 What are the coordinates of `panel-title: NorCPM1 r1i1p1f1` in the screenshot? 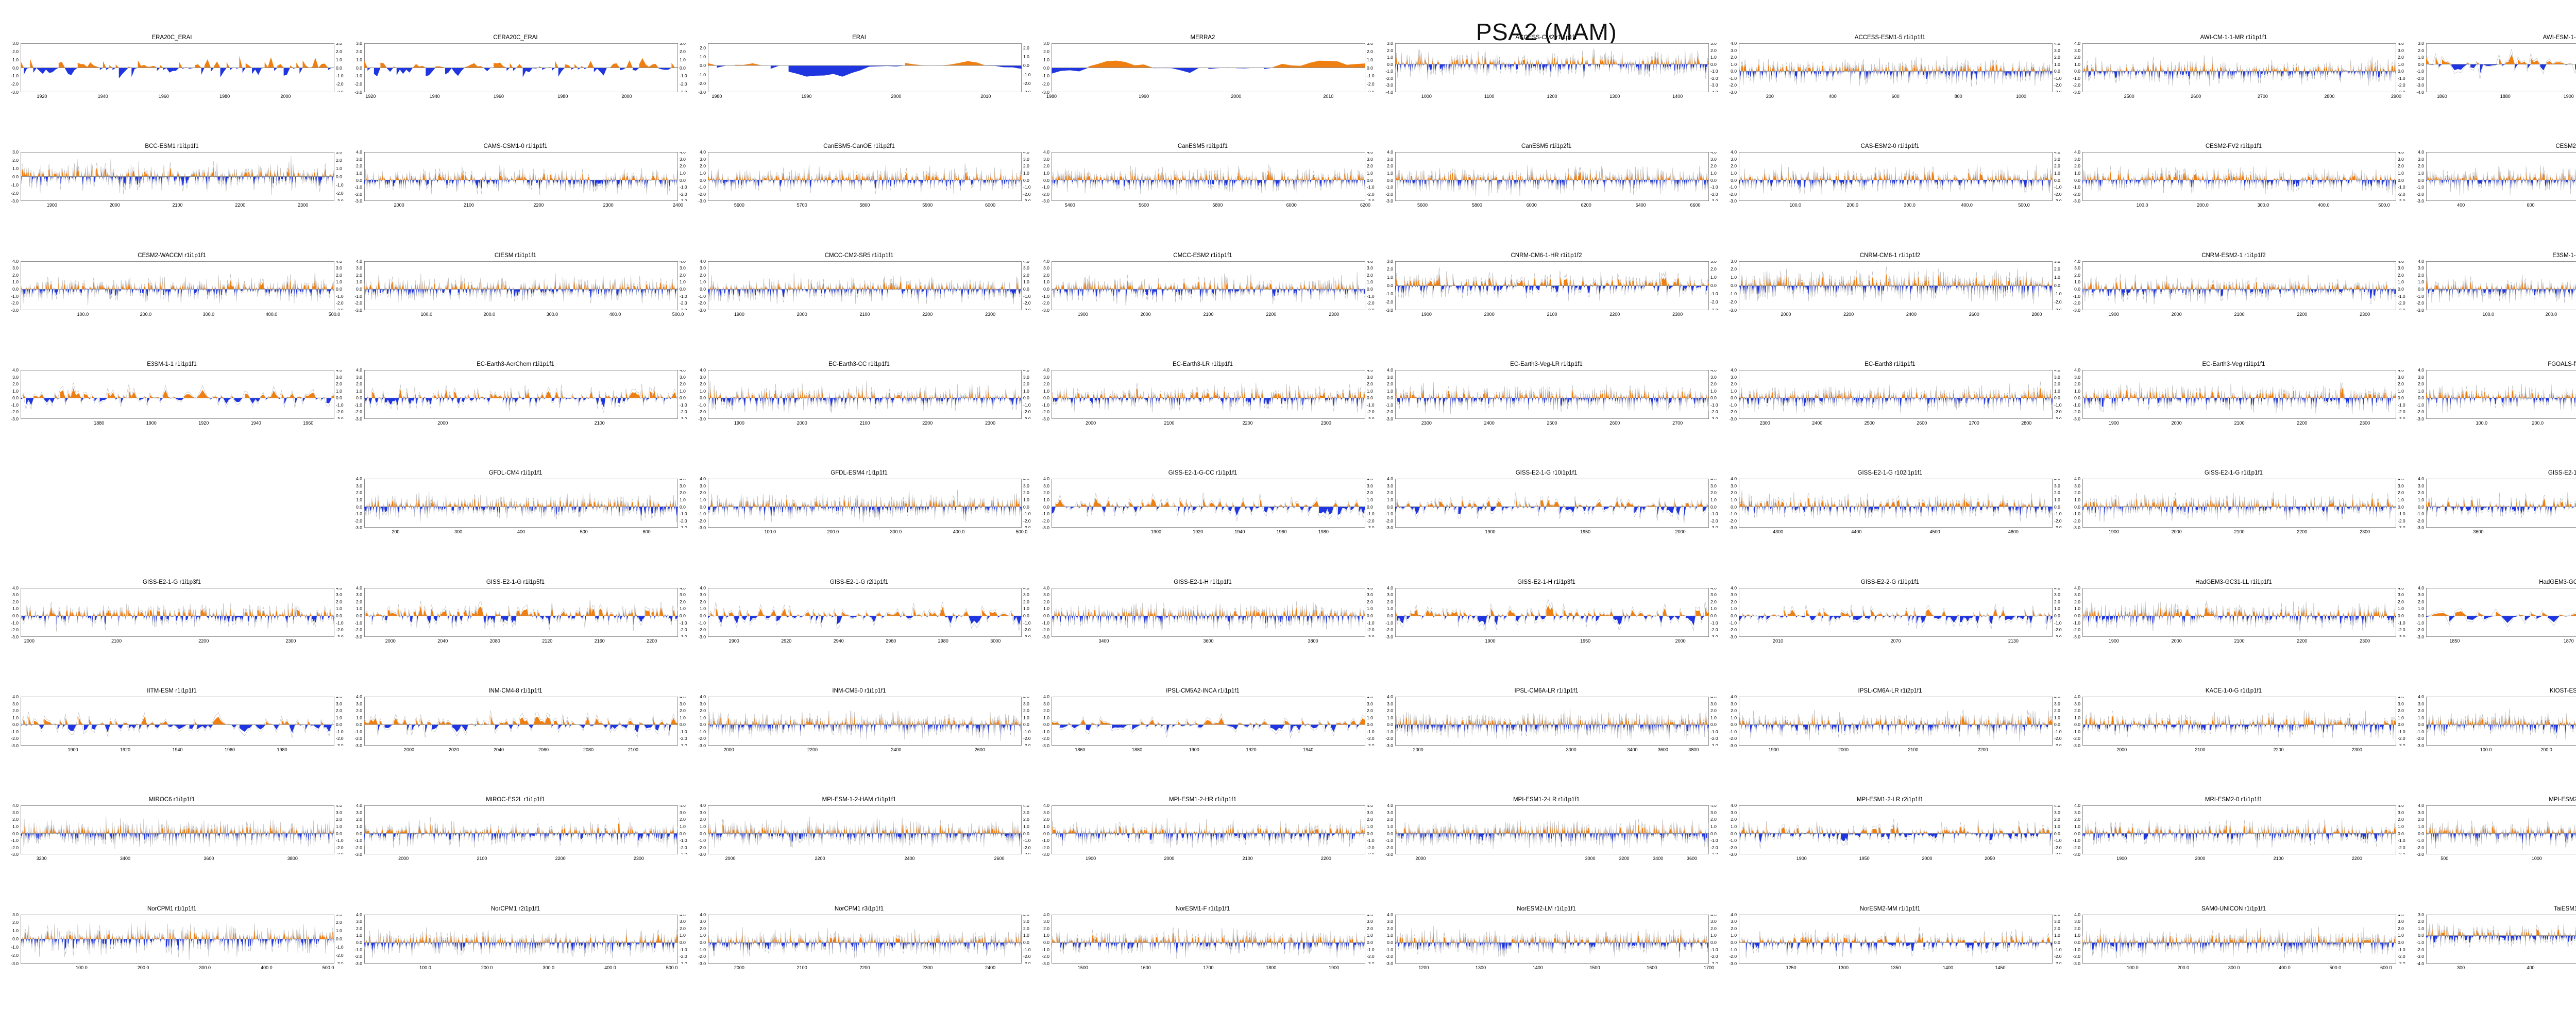 It's located at (172, 908).